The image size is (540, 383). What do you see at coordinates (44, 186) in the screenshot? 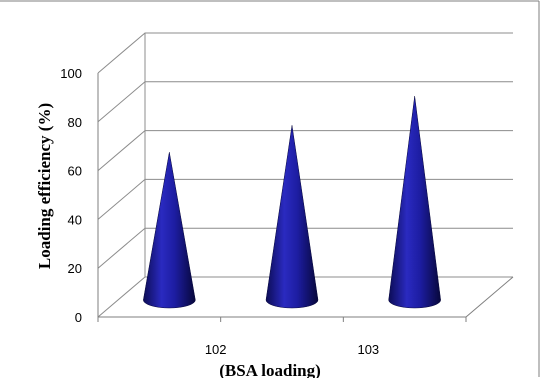
I see `y-axis-title: Loading efficiency (%)` at bounding box center [44, 186].